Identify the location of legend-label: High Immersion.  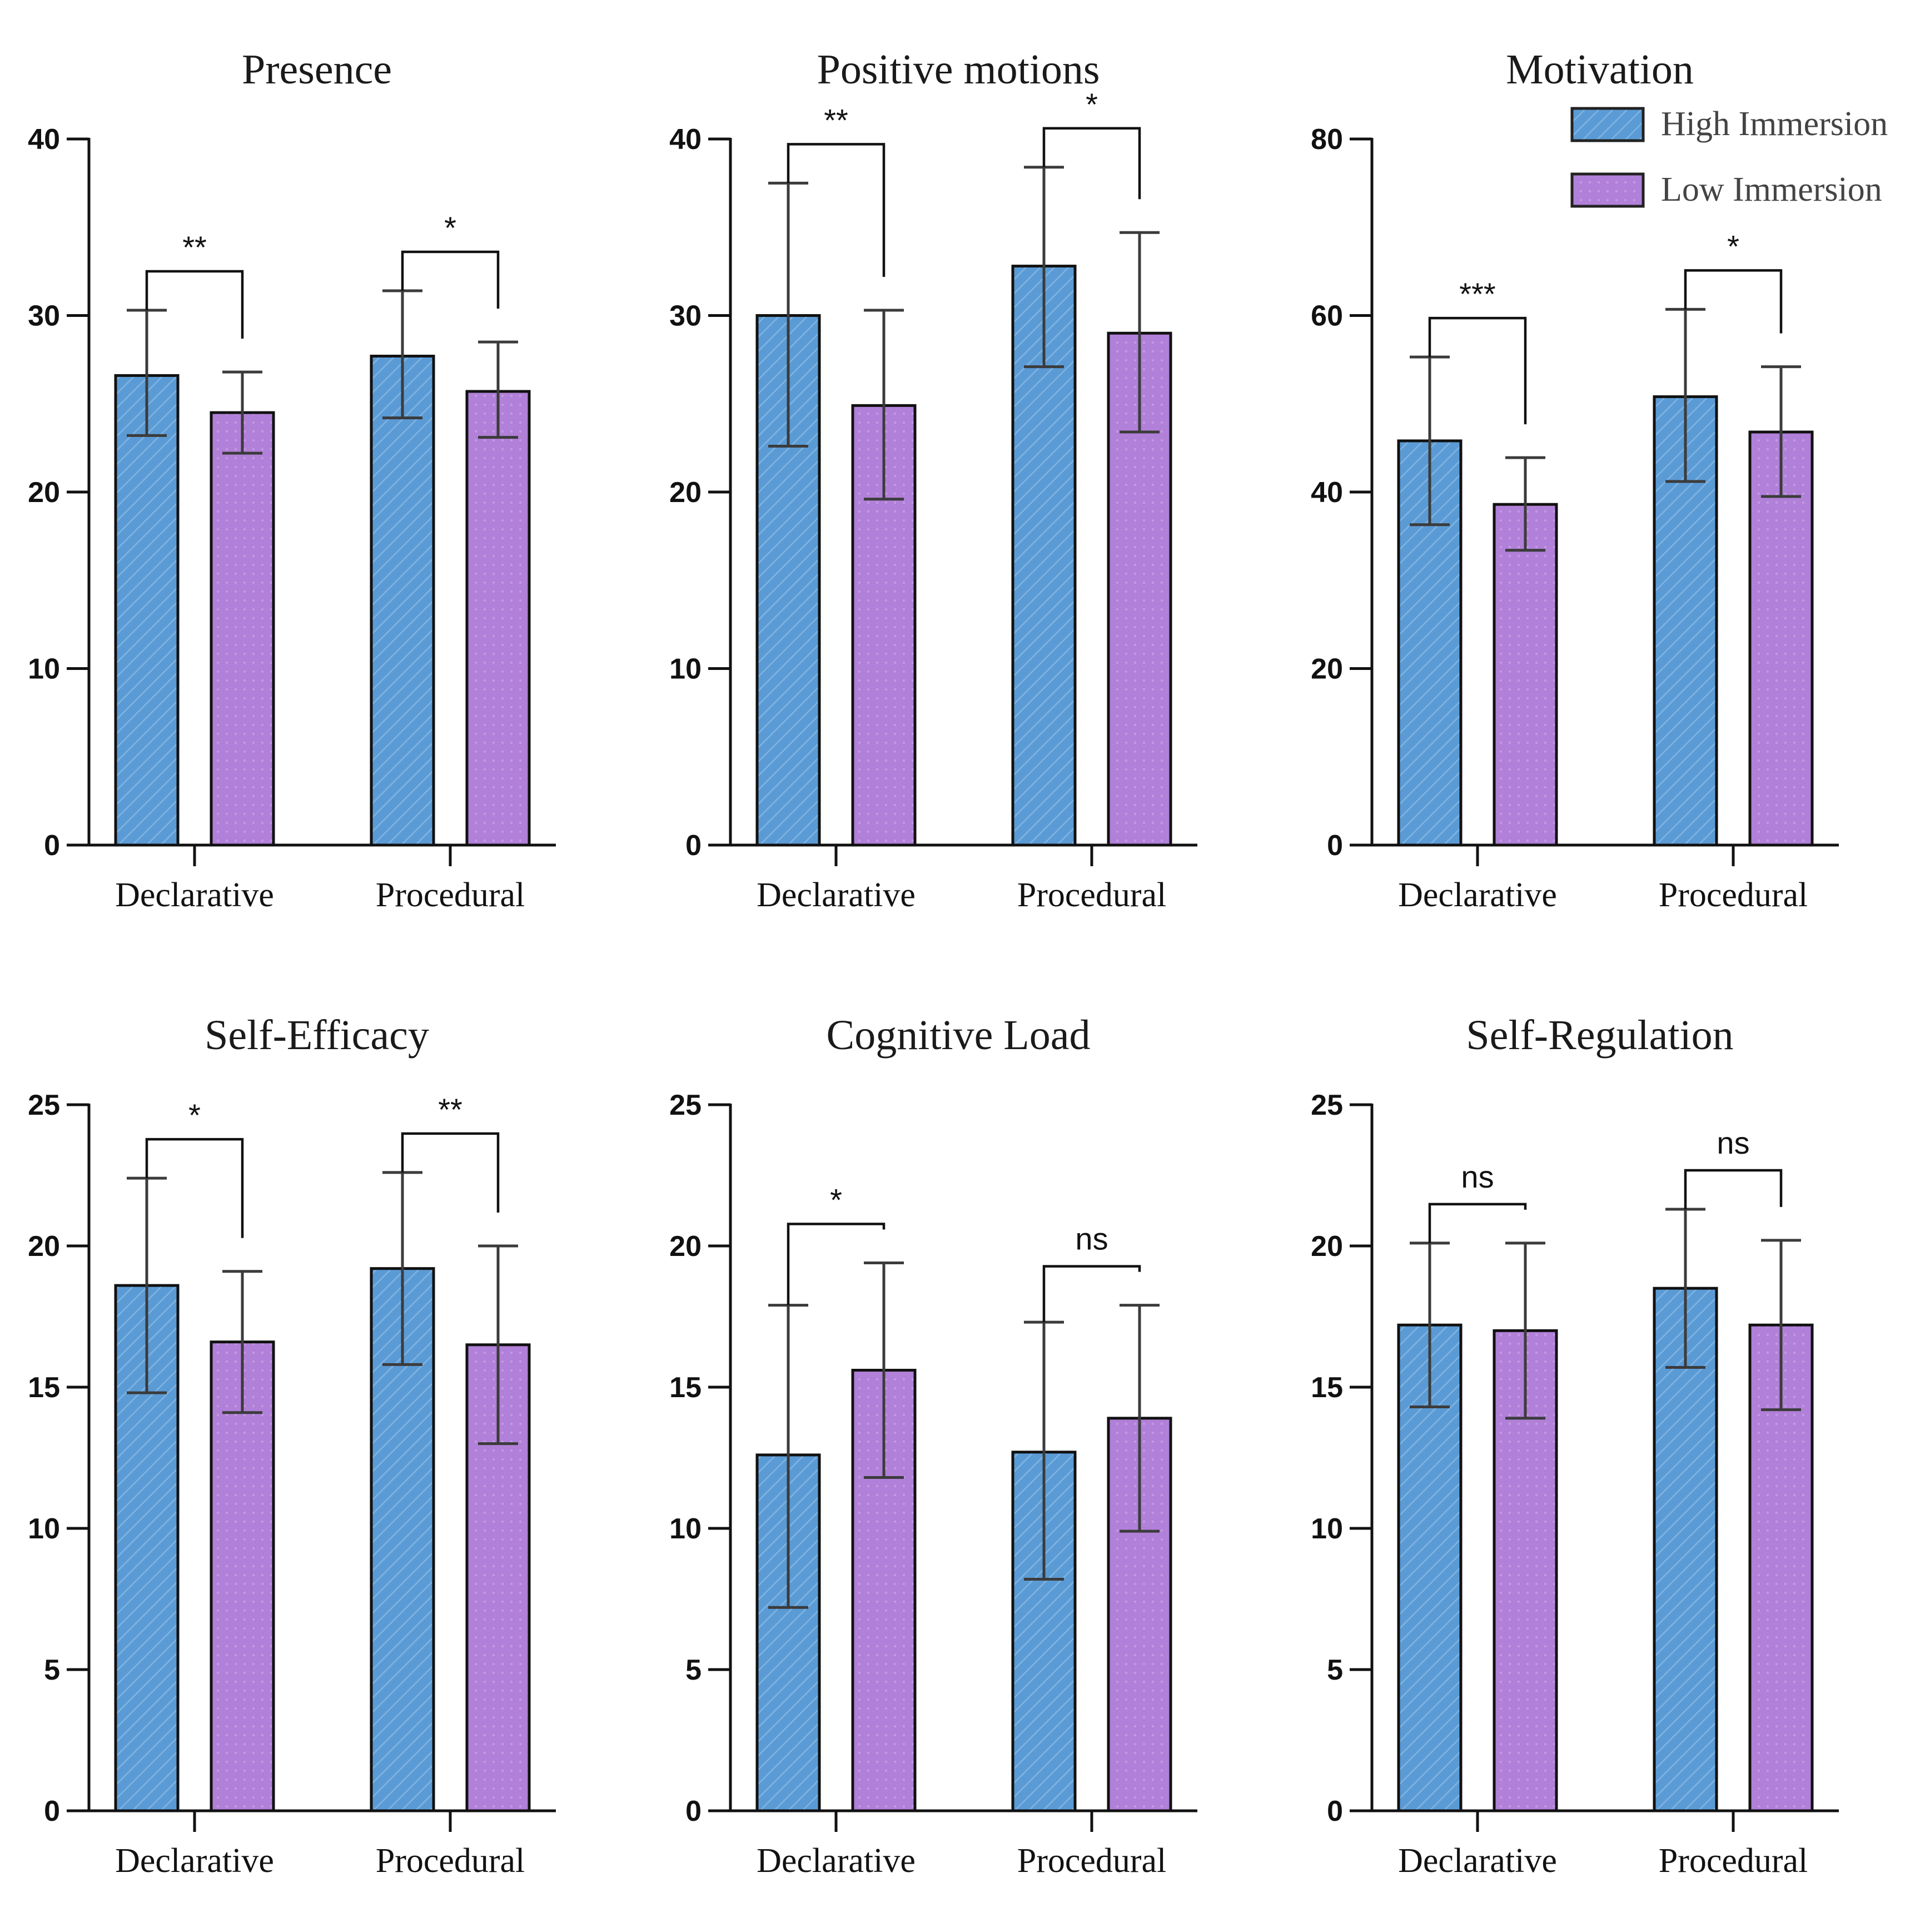
(1774, 124).